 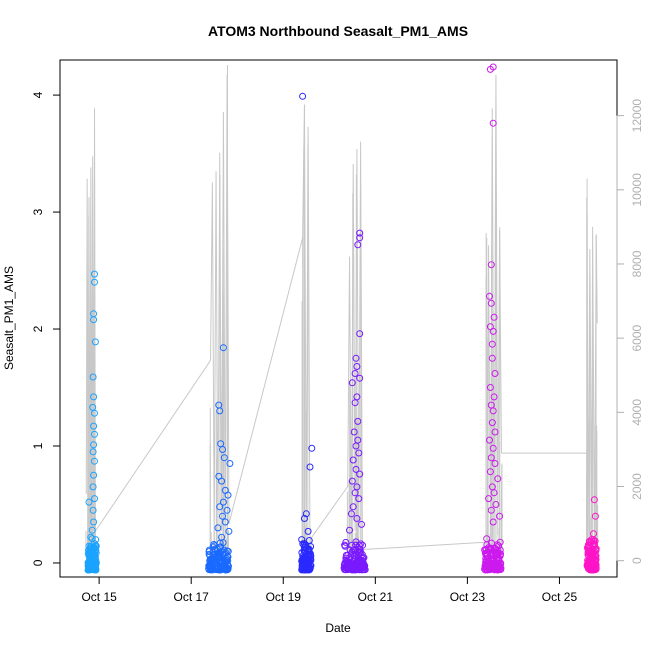 What do you see at coordinates (424, 546) in the screenshot?
I see `altitude-connector-line` at bounding box center [424, 546].